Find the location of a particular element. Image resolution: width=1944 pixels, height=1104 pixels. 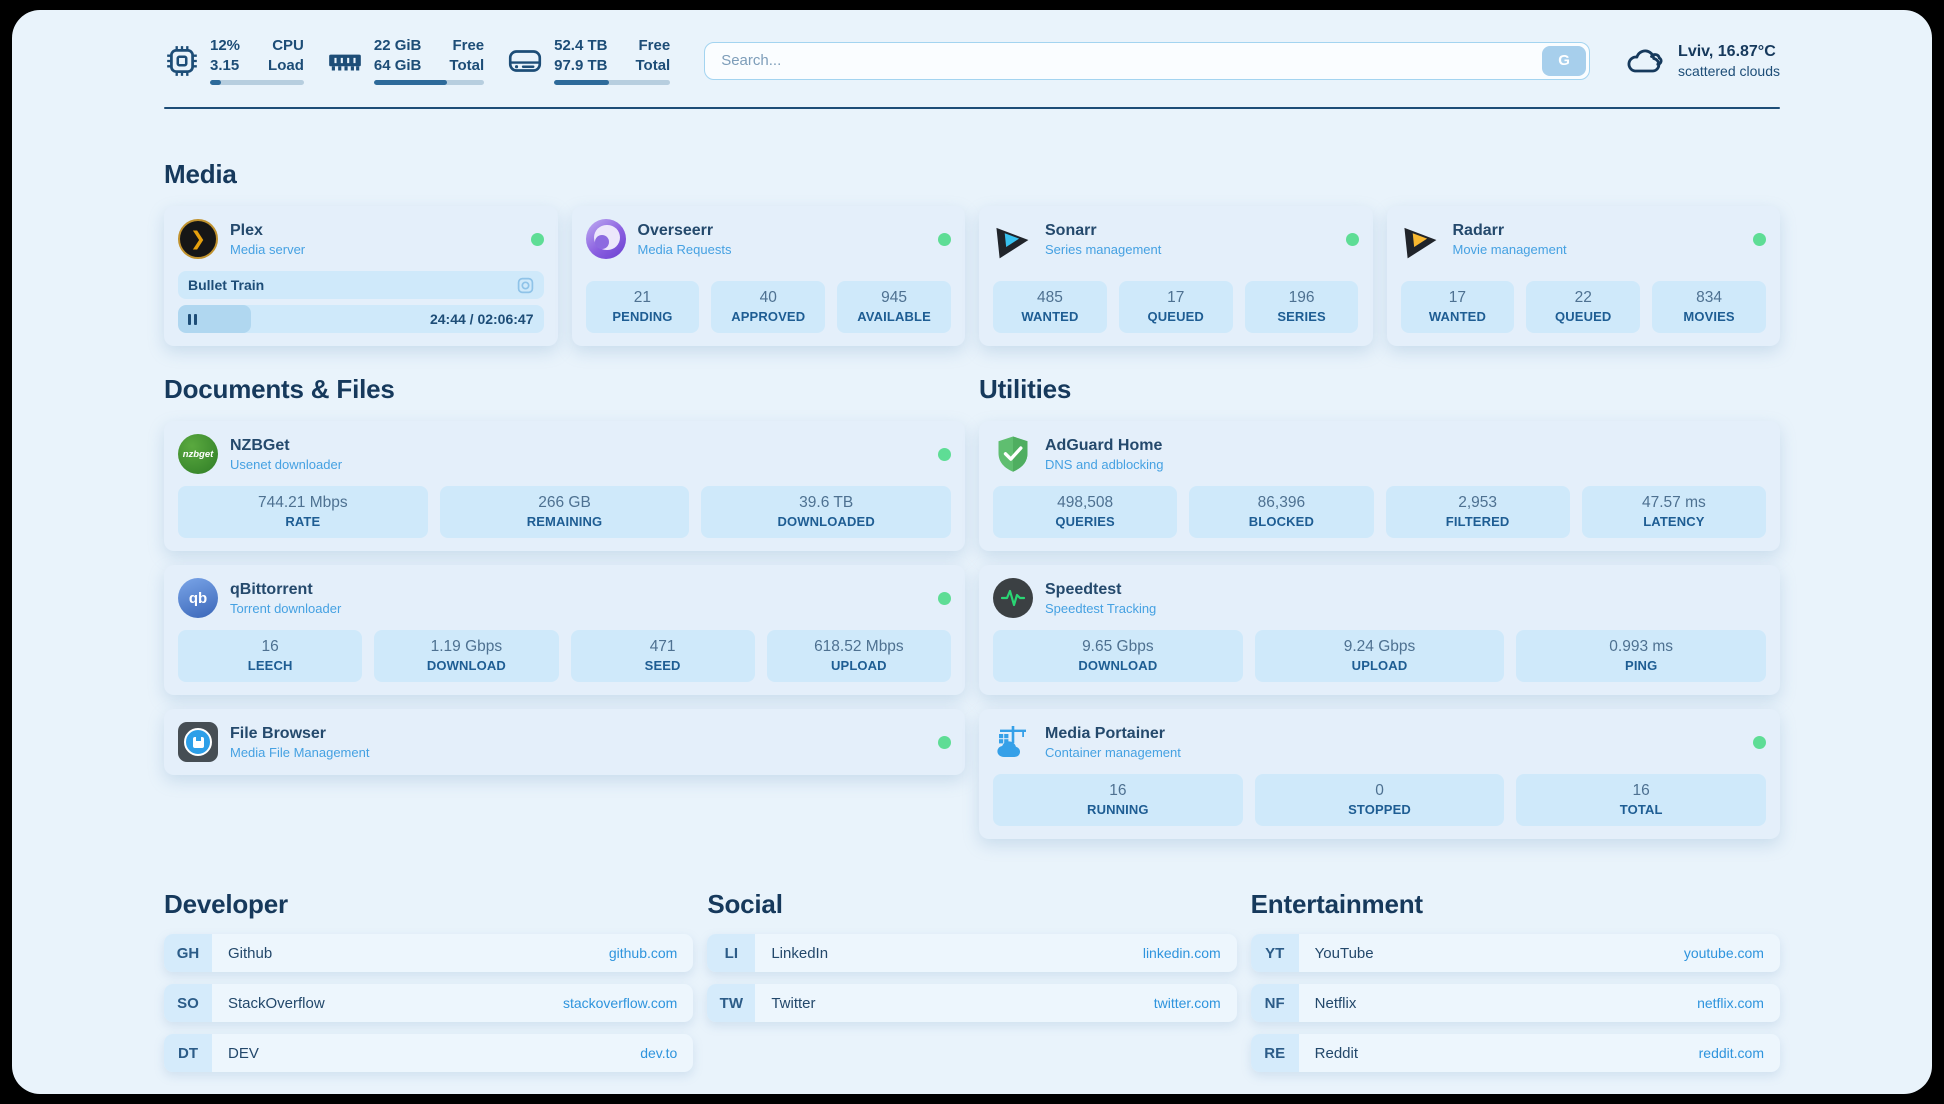

disk-progress-bar is located at coordinates (612, 82).